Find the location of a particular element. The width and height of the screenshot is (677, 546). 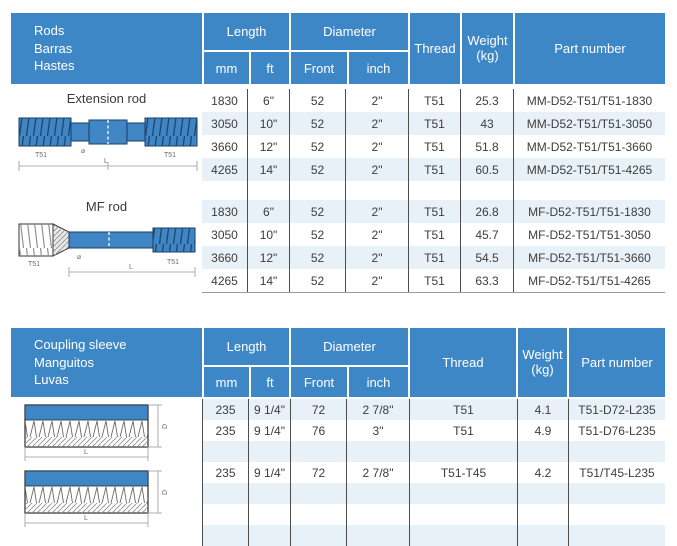

thread-label-left: T51 is located at coordinates (41, 155).